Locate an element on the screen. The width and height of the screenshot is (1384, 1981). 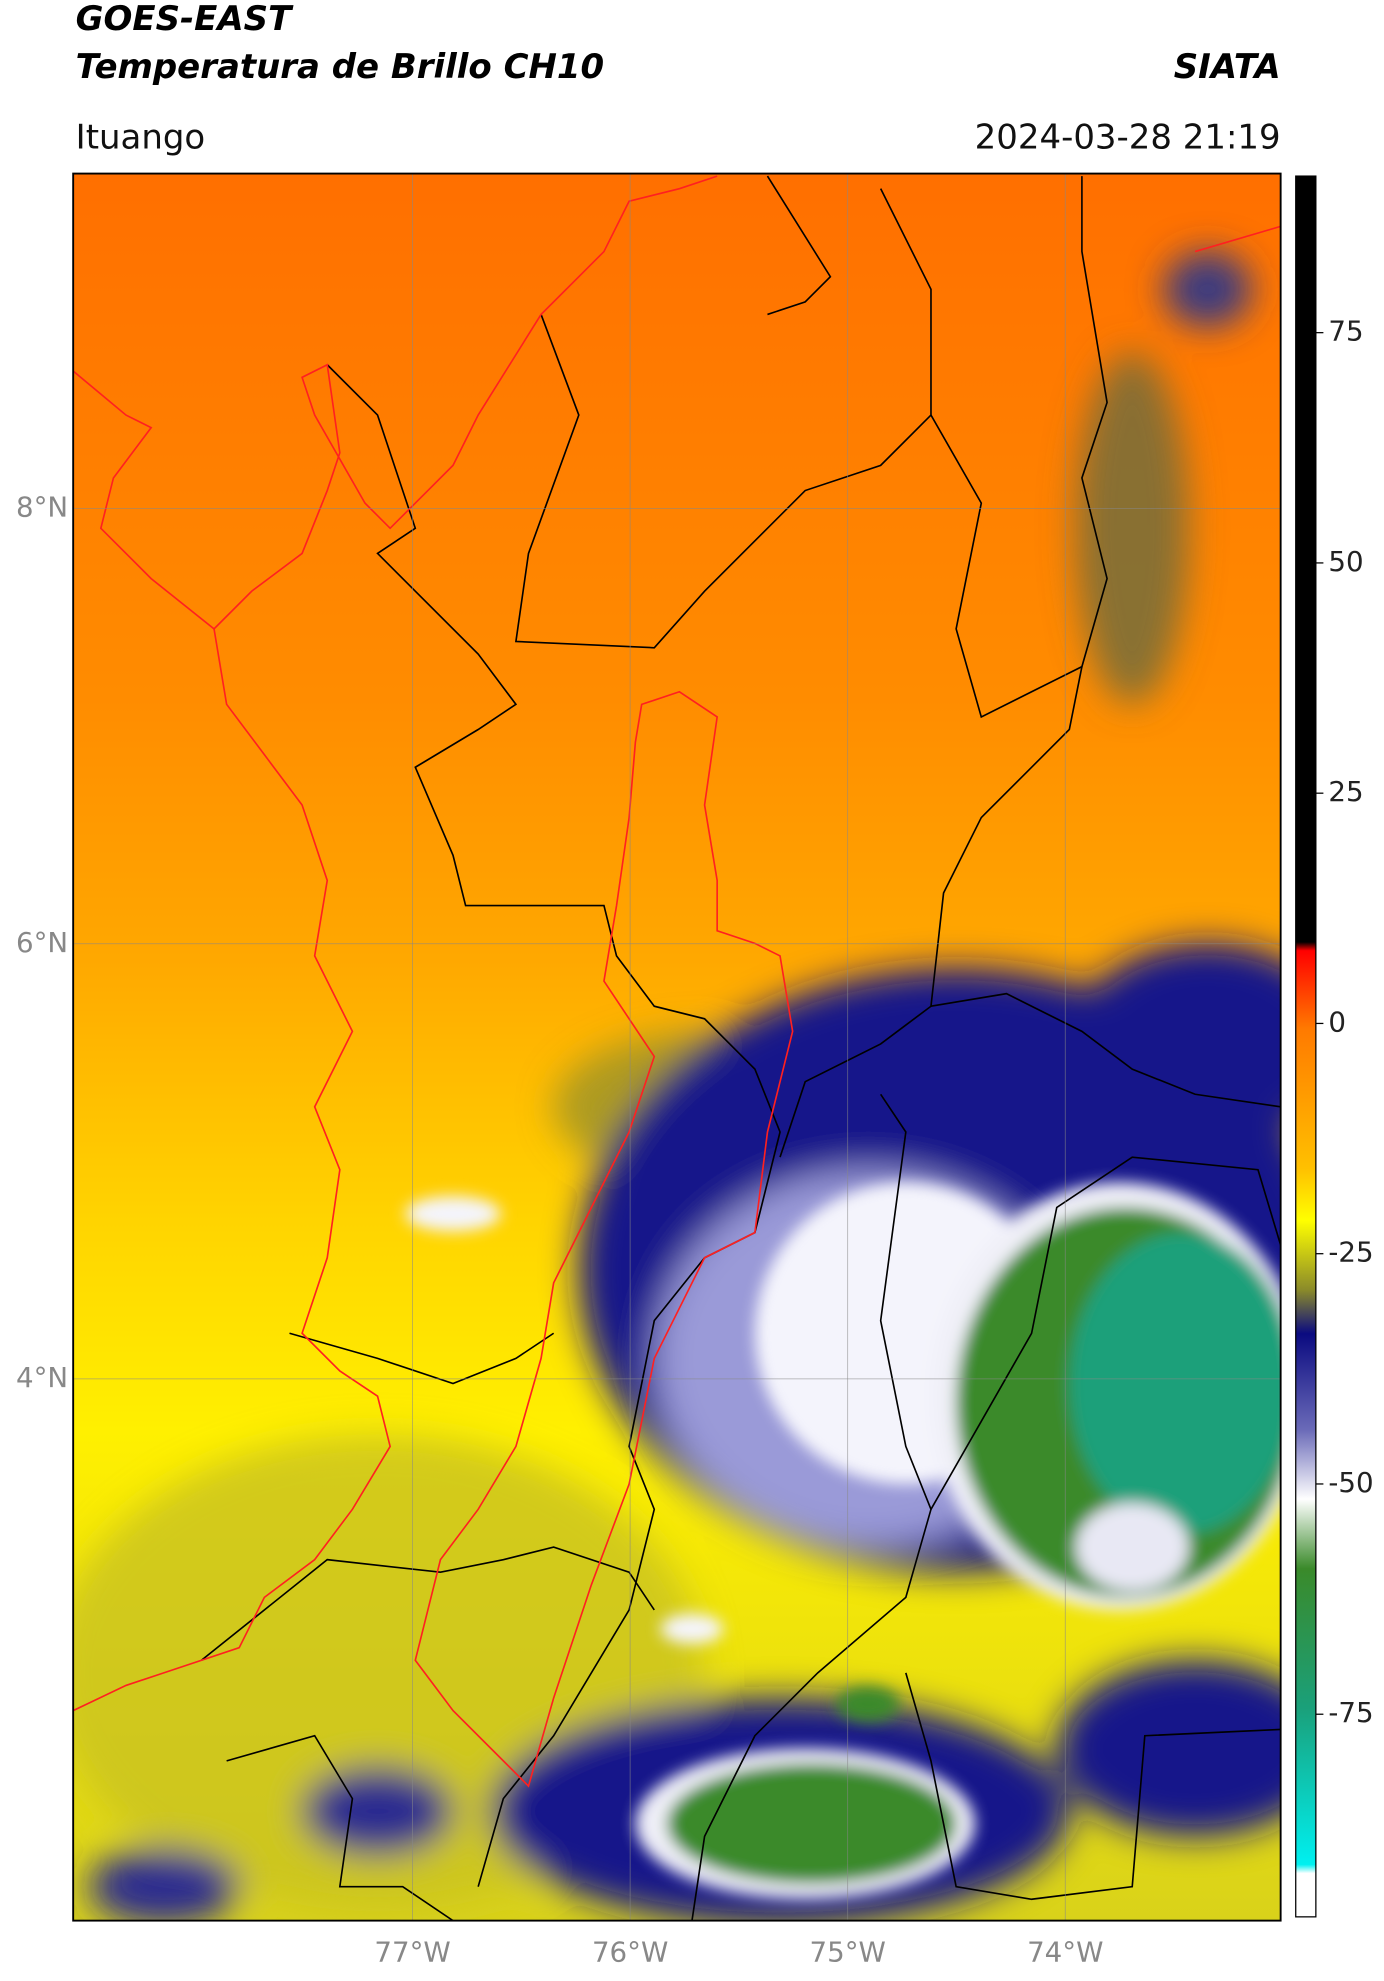
subtitle: Temperatura de Brillo CH10 is located at coordinates (340, 67).